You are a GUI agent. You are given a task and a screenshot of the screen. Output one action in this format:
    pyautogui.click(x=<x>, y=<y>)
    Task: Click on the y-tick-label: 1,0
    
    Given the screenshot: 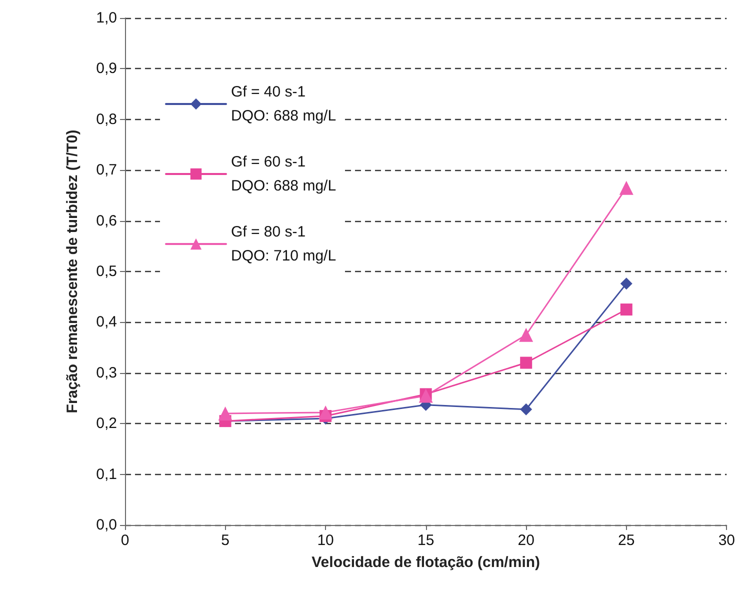 What is the action you would take?
    pyautogui.click(x=106, y=18)
    